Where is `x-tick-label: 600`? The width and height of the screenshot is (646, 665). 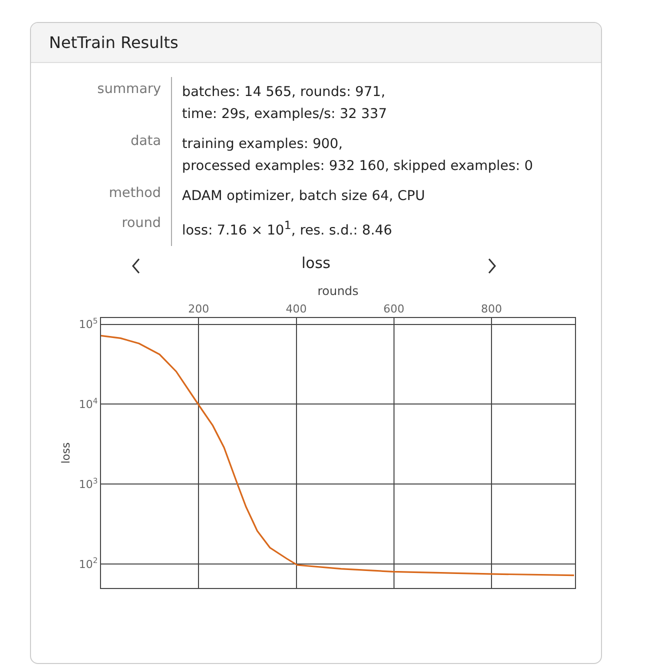
x-tick-label: 600 is located at coordinates (393, 309).